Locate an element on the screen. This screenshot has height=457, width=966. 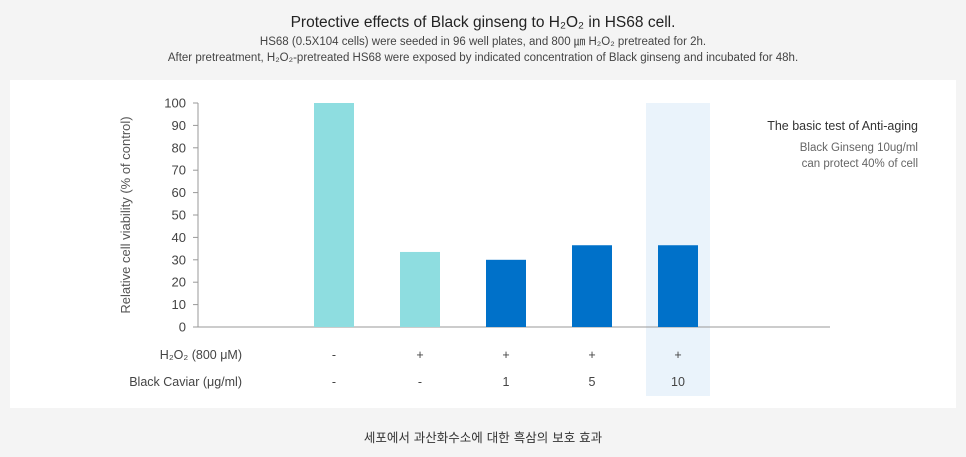
annotation-line: Black Ginseng 10ug/ml is located at coordinates (859, 148).